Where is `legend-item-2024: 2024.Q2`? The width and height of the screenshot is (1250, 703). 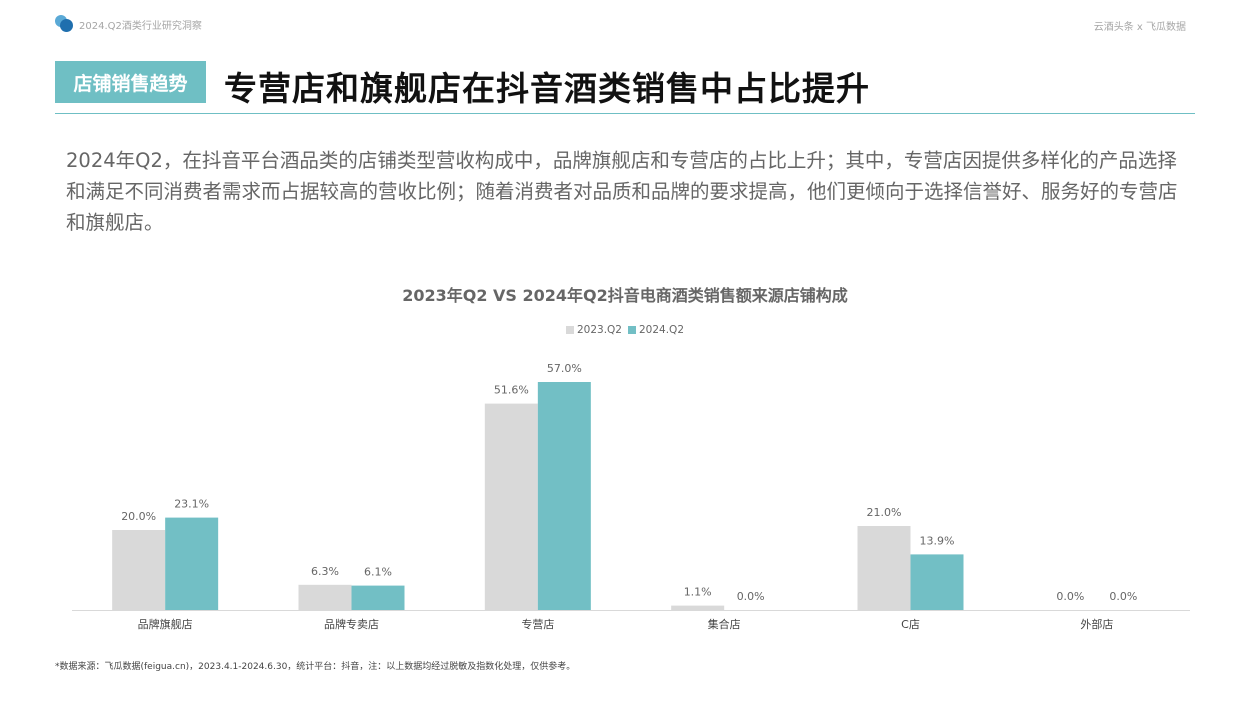 legend-item-2024: 2024.Q2 is located at coordinates (656, 330).